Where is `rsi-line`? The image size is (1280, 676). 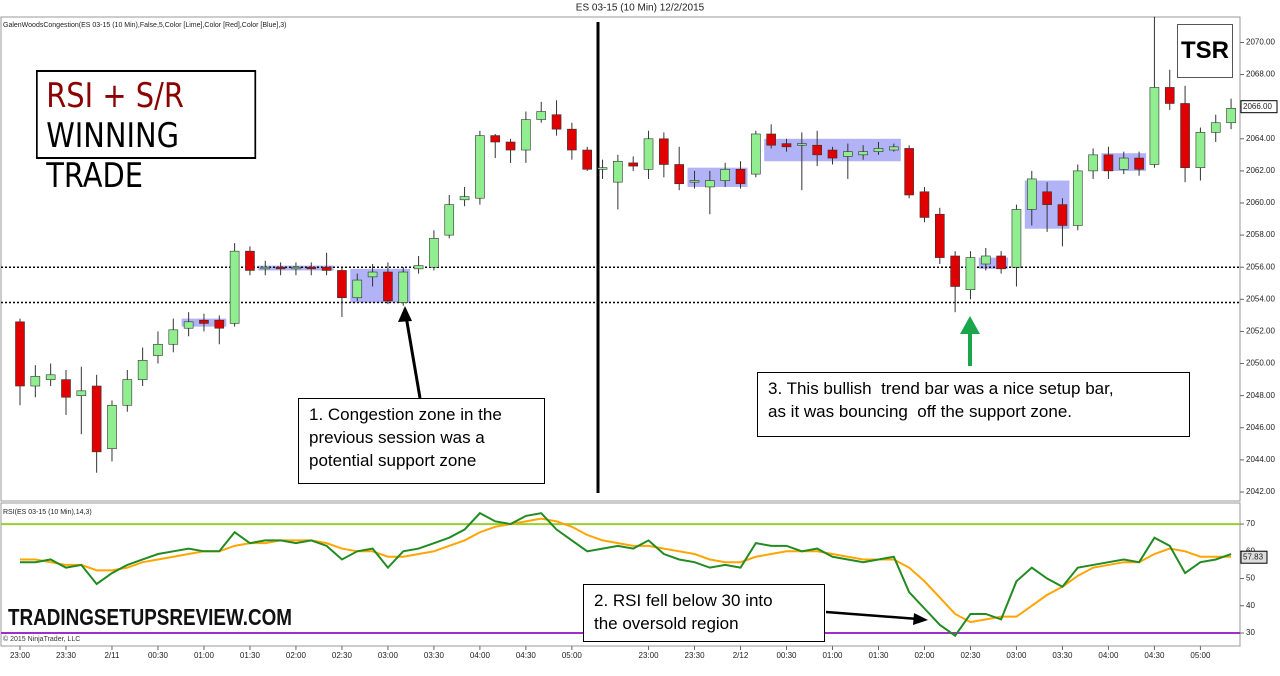
rsi-line is located at coordinates (626, 570).